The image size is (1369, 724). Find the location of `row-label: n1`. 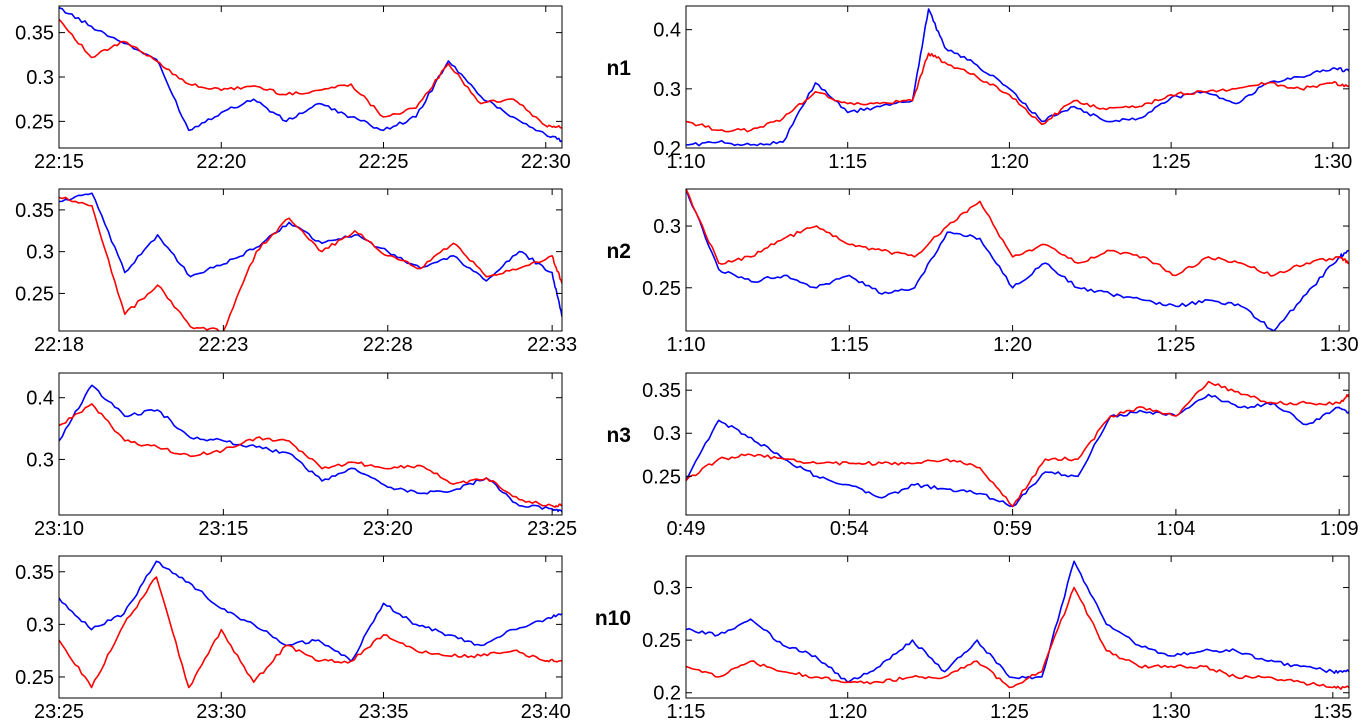

row-label: n1 is located at coordinates (618, 68).